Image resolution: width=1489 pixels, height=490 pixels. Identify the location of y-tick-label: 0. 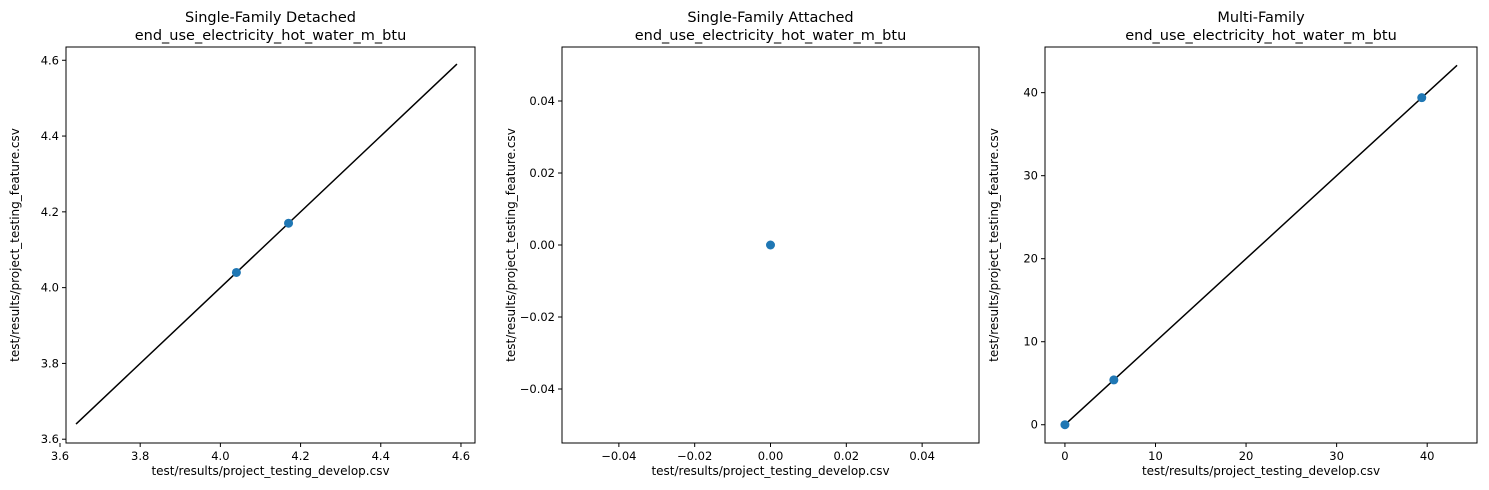
(1034, 425).